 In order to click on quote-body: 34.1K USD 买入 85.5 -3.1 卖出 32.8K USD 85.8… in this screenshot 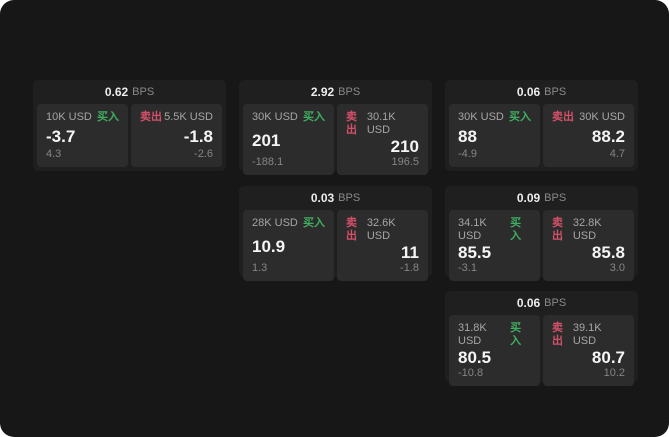, I will do `click(541, 247)`.